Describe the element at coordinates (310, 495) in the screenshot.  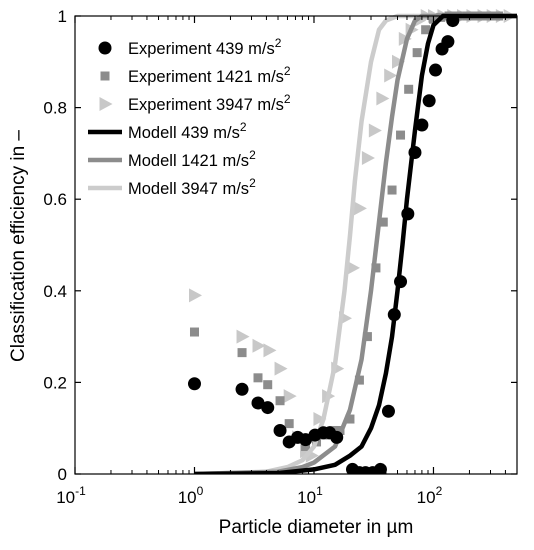
I see `x-tick-label-2: 10¹` at that location.